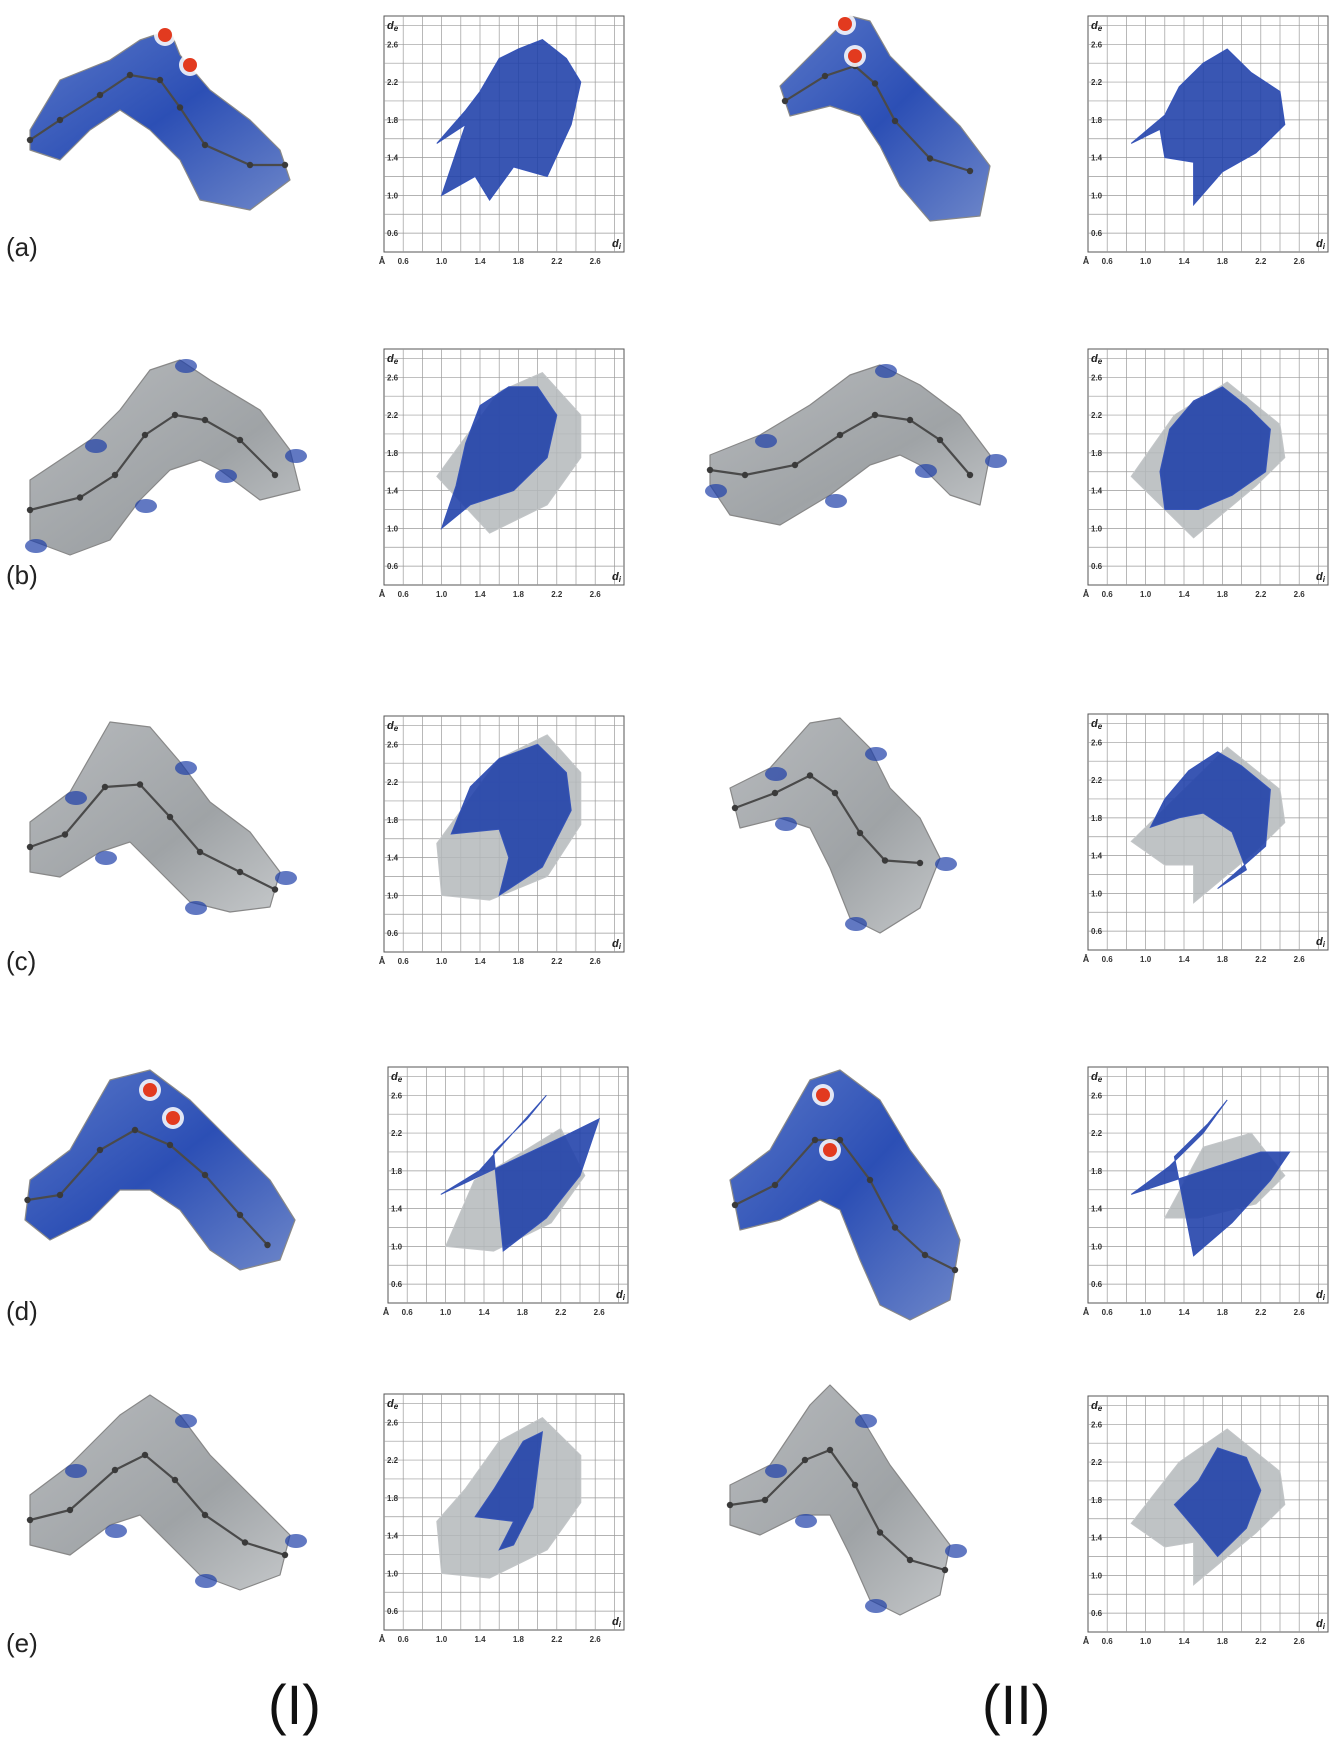 The width and height of the screenshot is (1340, 1742). I want to click on hirshfeld-surface-d-I, so click(160, 1170).